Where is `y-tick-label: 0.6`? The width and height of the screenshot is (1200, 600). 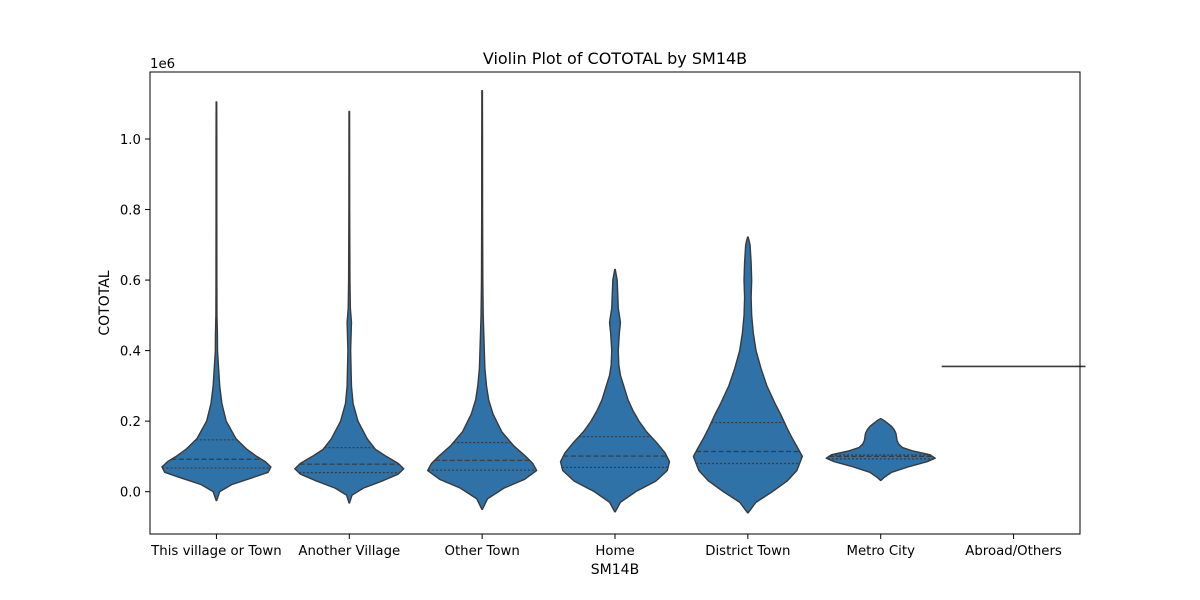 y-tick-label: 0.6 is located at coordinates (130, 281).